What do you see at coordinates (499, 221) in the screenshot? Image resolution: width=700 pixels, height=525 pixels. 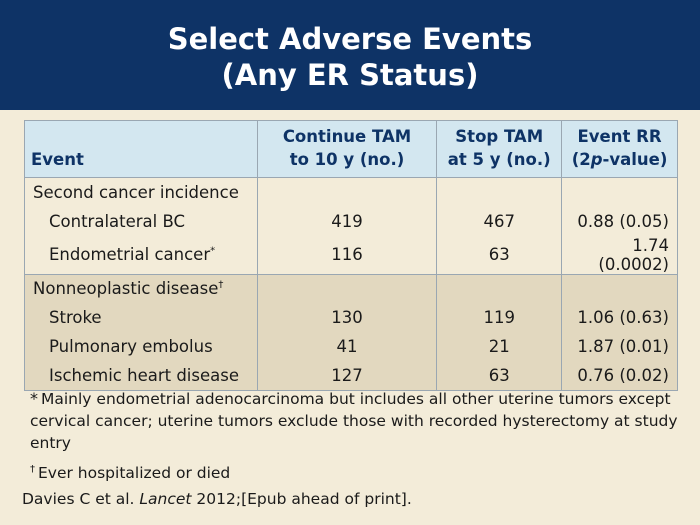 I see `stop-value: 467` at bounding box center [499, 221].